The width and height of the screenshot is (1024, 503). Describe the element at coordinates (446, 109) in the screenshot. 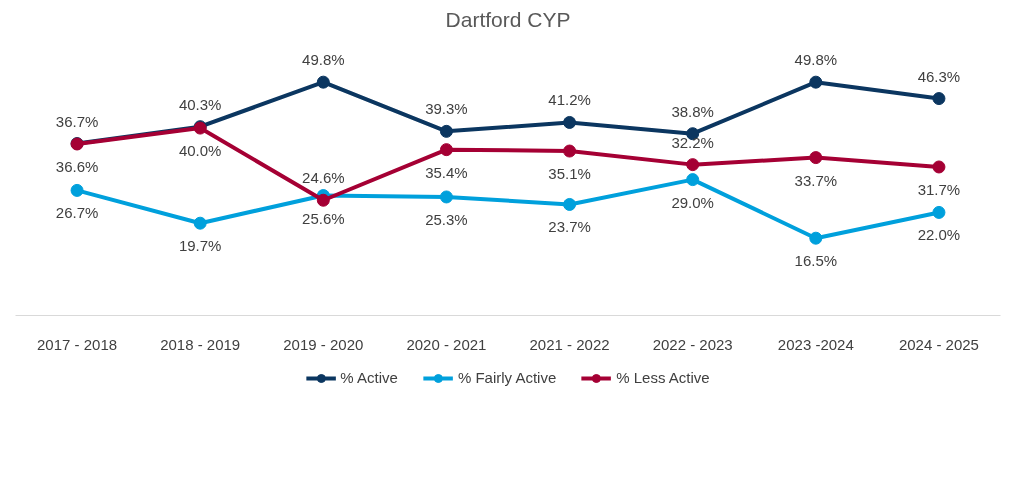

I see `data-label: 39.3%` at that location.